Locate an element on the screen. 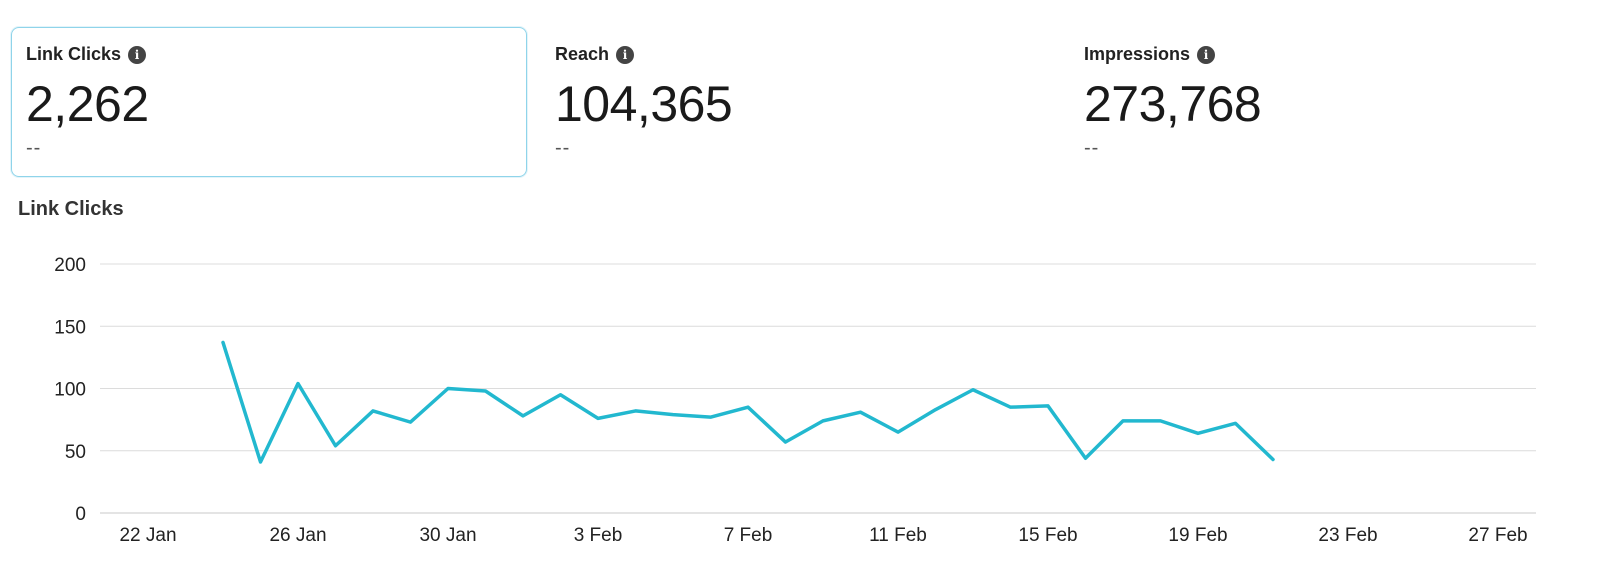 This screenshot has height=587, width=1600. x-tick-label: 11 Feb is located at coordinates (898, 535).